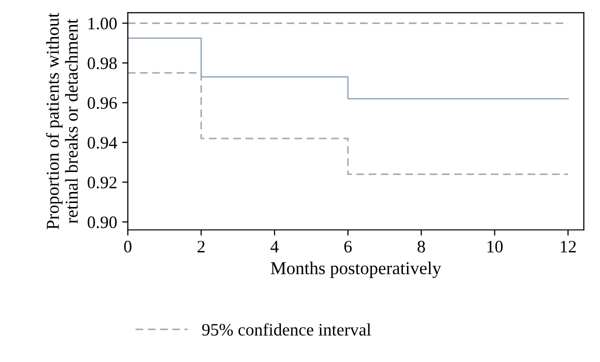 Image resolution: width=600 pixels, height=362 pixels. Describe the element at coordinates (286, 329) in the screenshot. I see `legend-label: 95% confidence interval` at that location.